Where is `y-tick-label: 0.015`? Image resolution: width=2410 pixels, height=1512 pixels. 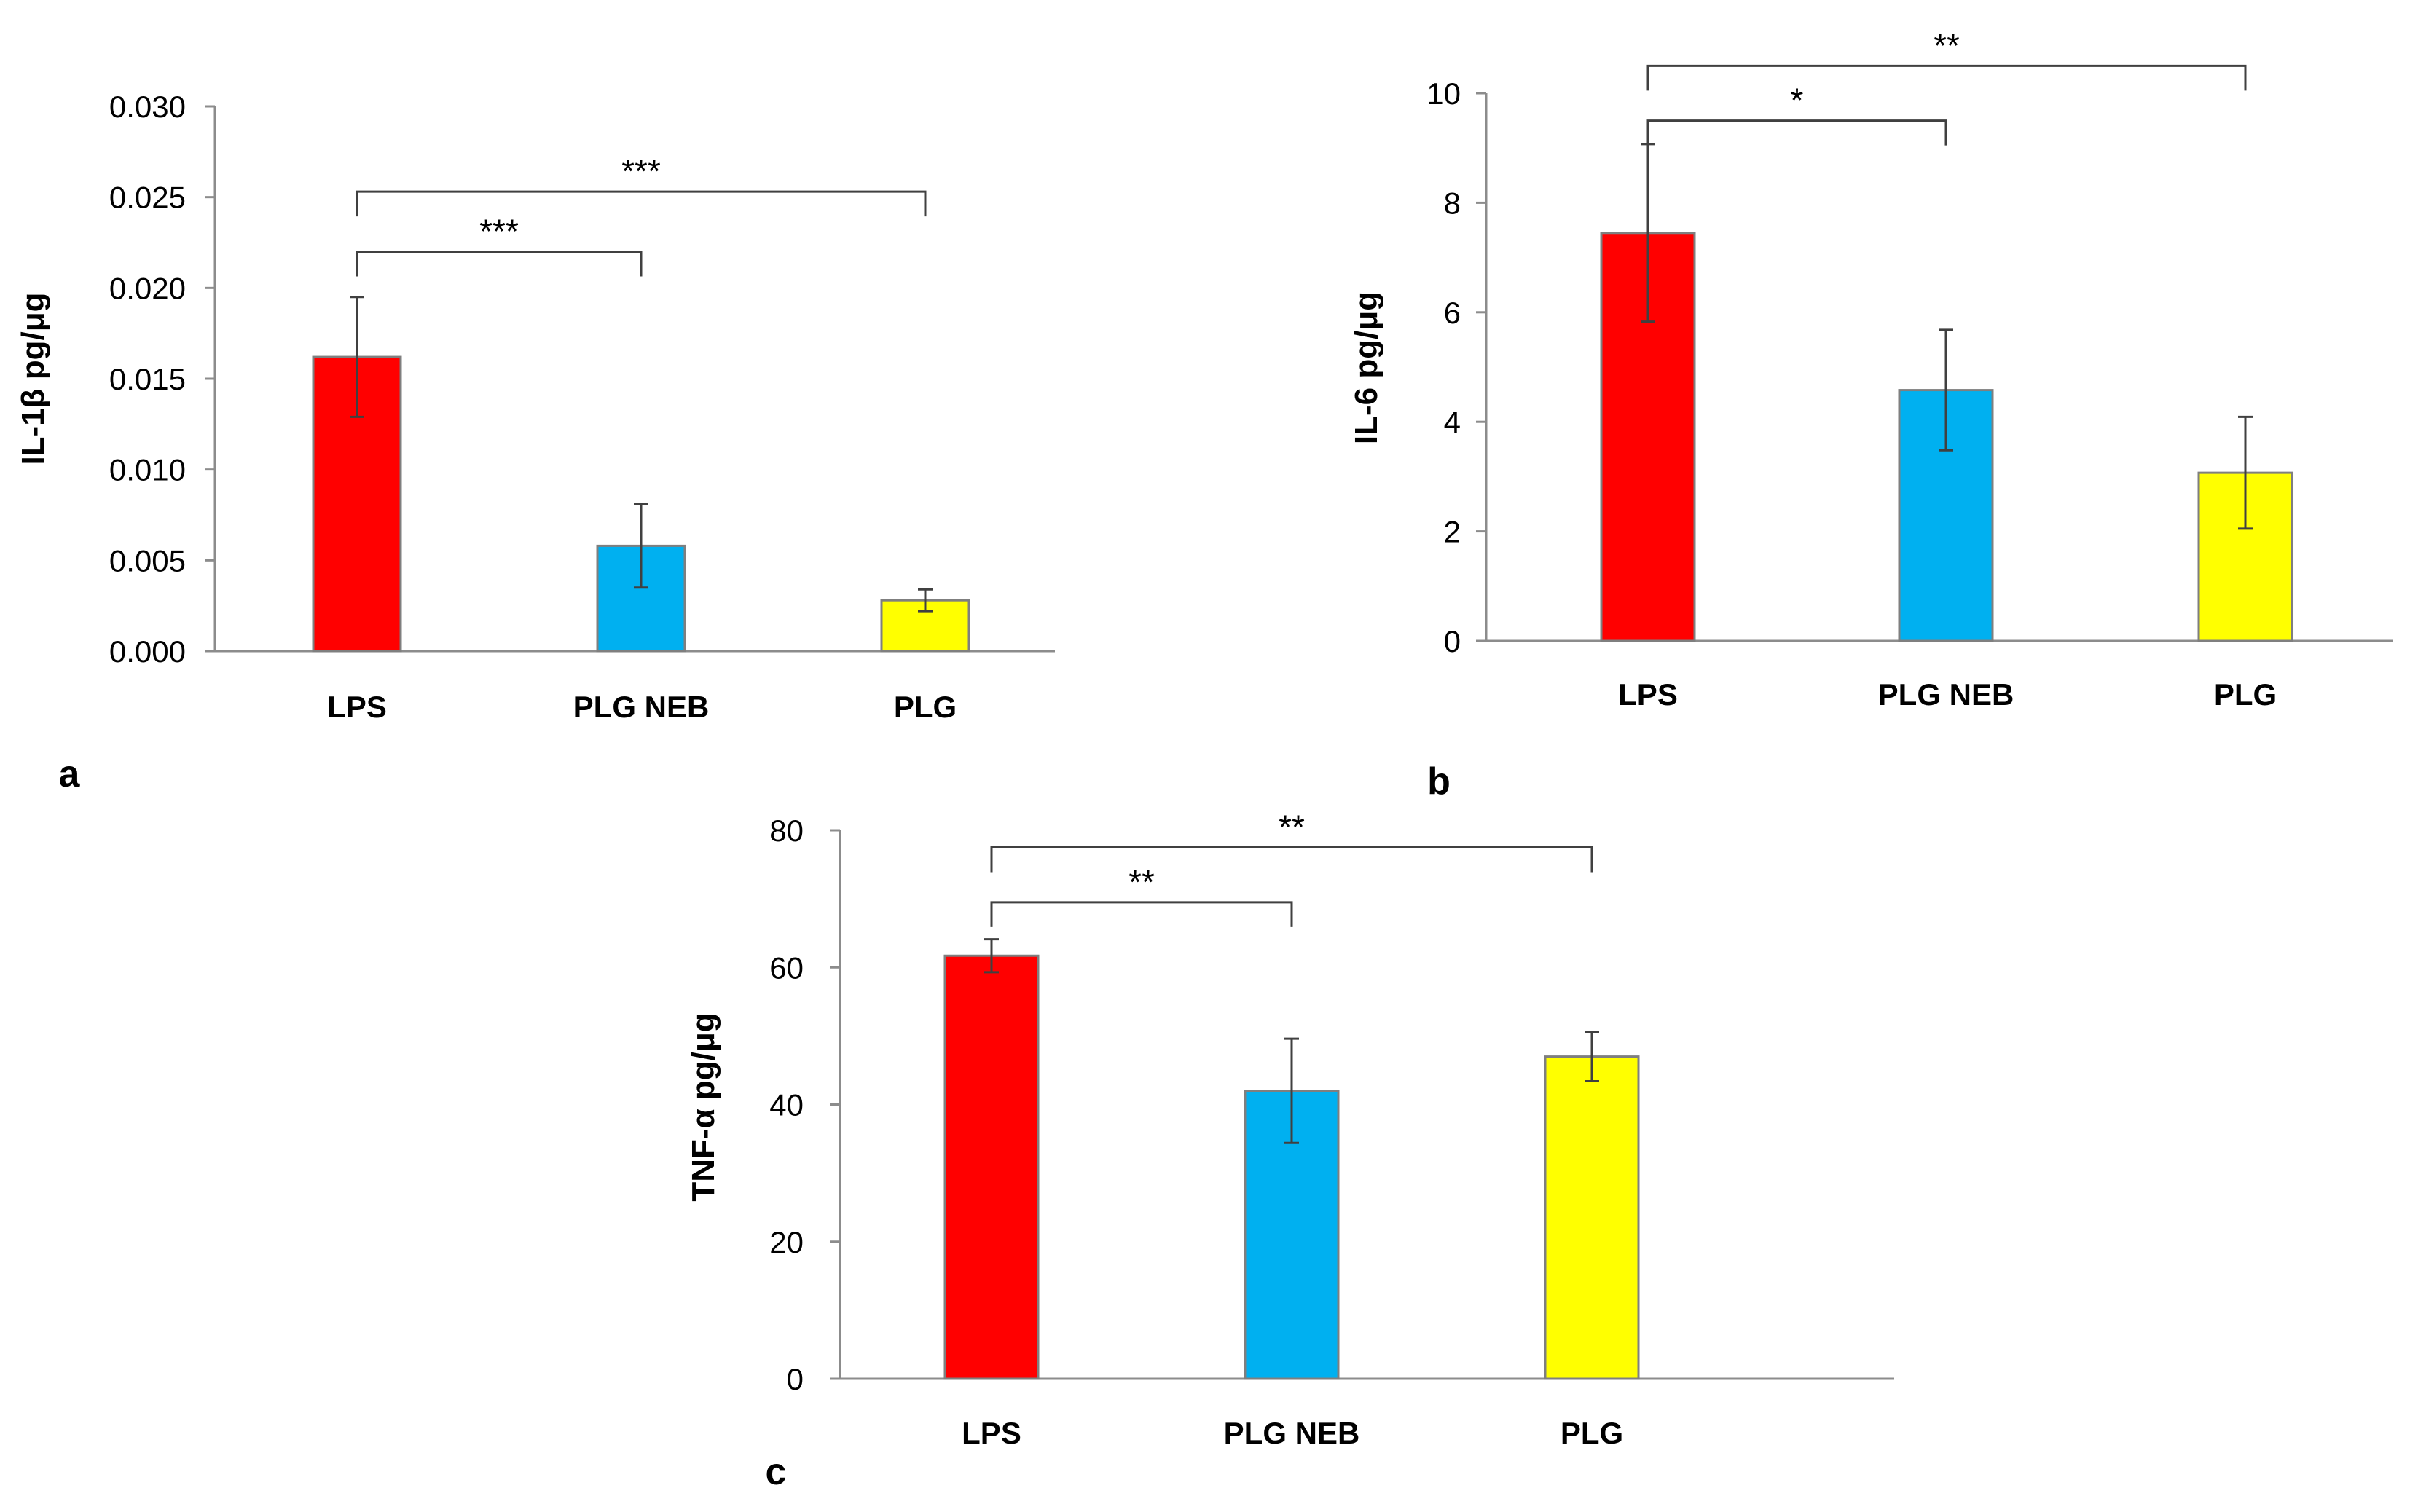
y-tick-label: 0.015 is located at coordinates (147, 379).